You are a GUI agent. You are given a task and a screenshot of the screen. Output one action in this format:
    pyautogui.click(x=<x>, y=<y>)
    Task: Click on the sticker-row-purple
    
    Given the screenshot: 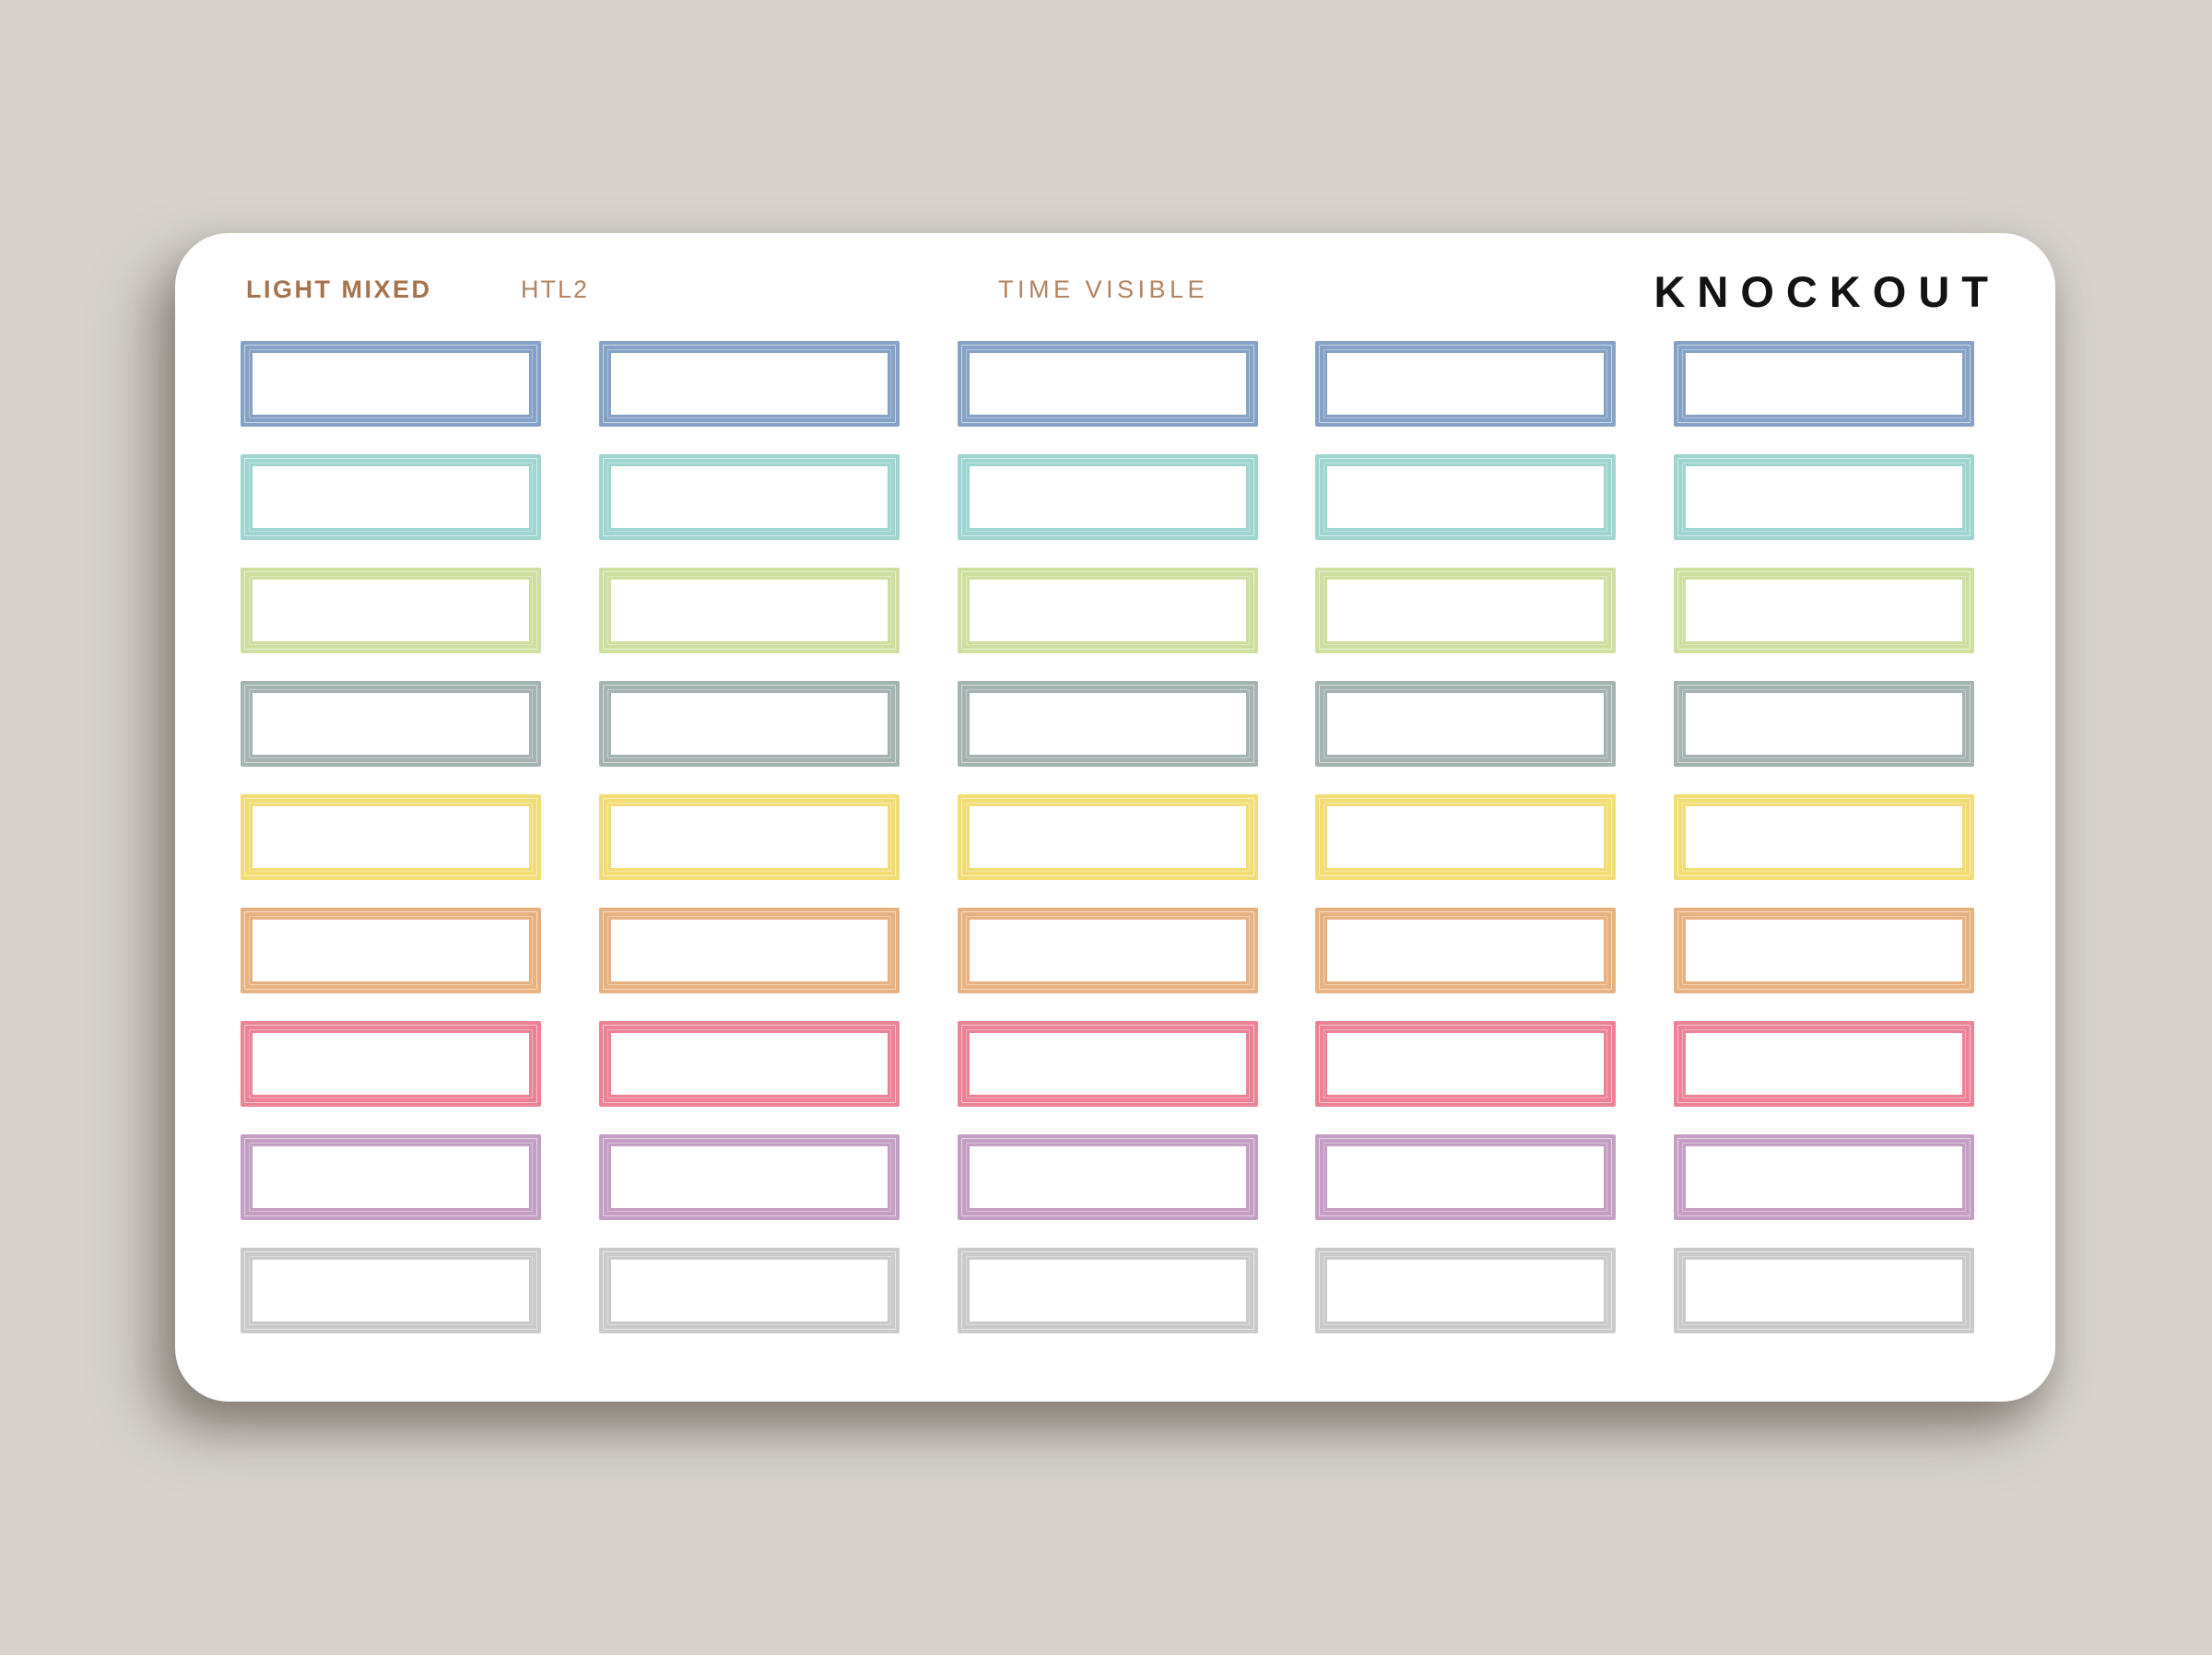 What is the action you would take?
    pyautogui.click(x=1107, y=1177)
    